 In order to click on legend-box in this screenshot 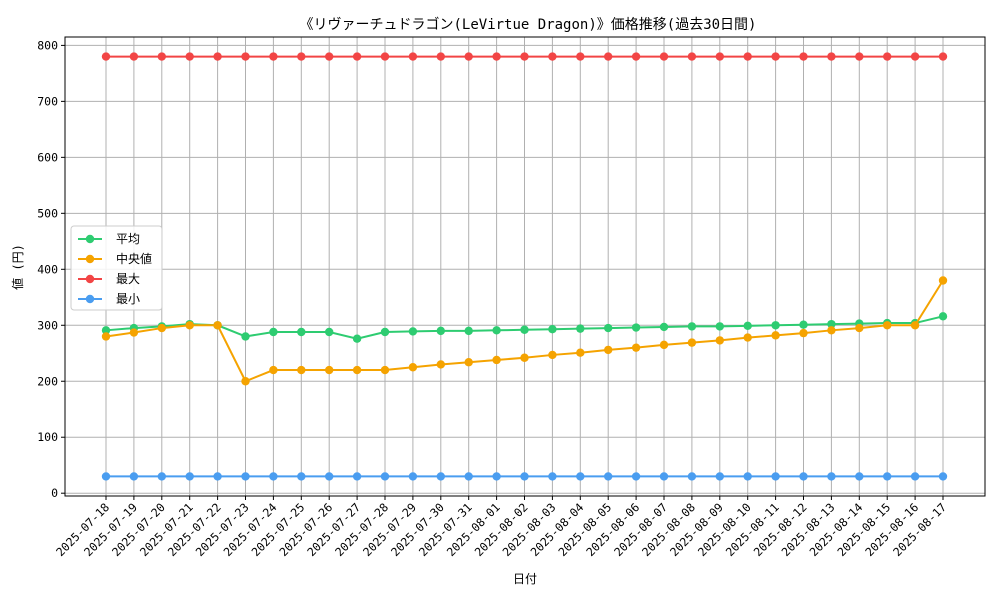, I will do `click(116, 268)`.